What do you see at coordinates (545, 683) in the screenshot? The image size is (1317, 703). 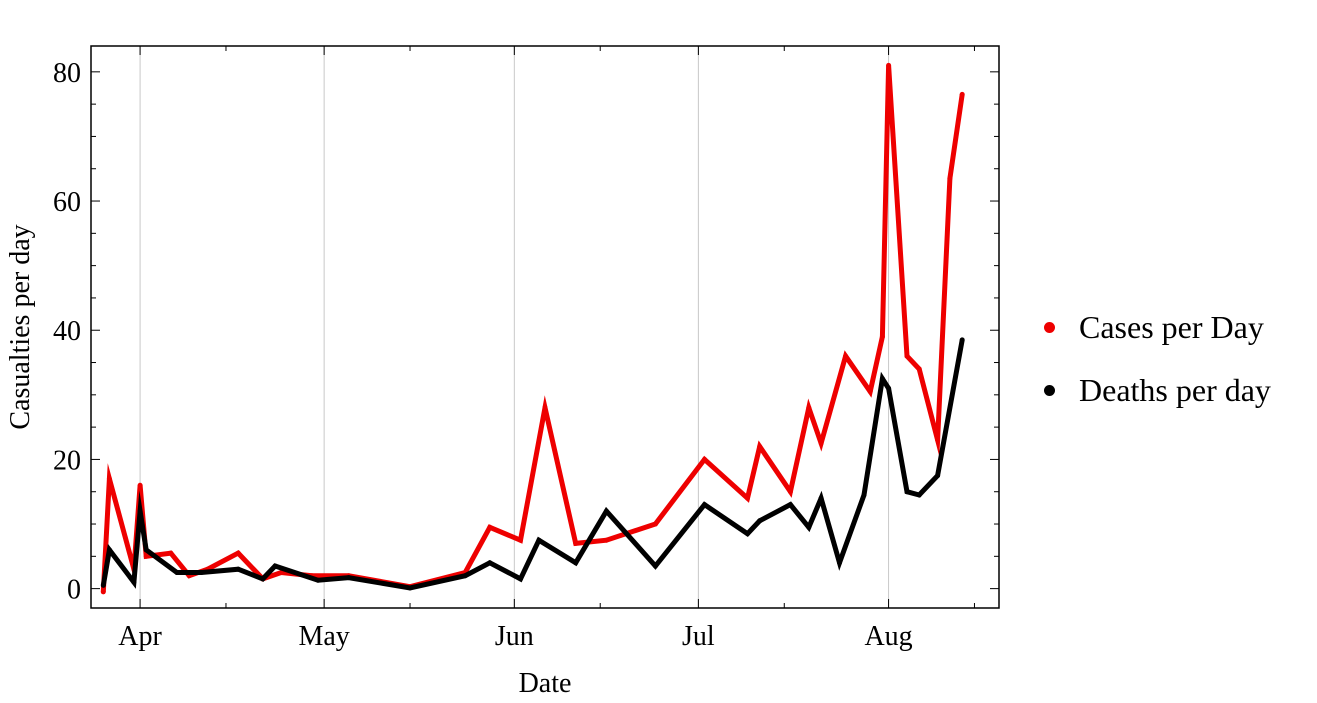 I see `x-axis-title: Date` at bounding box center [545, 683].